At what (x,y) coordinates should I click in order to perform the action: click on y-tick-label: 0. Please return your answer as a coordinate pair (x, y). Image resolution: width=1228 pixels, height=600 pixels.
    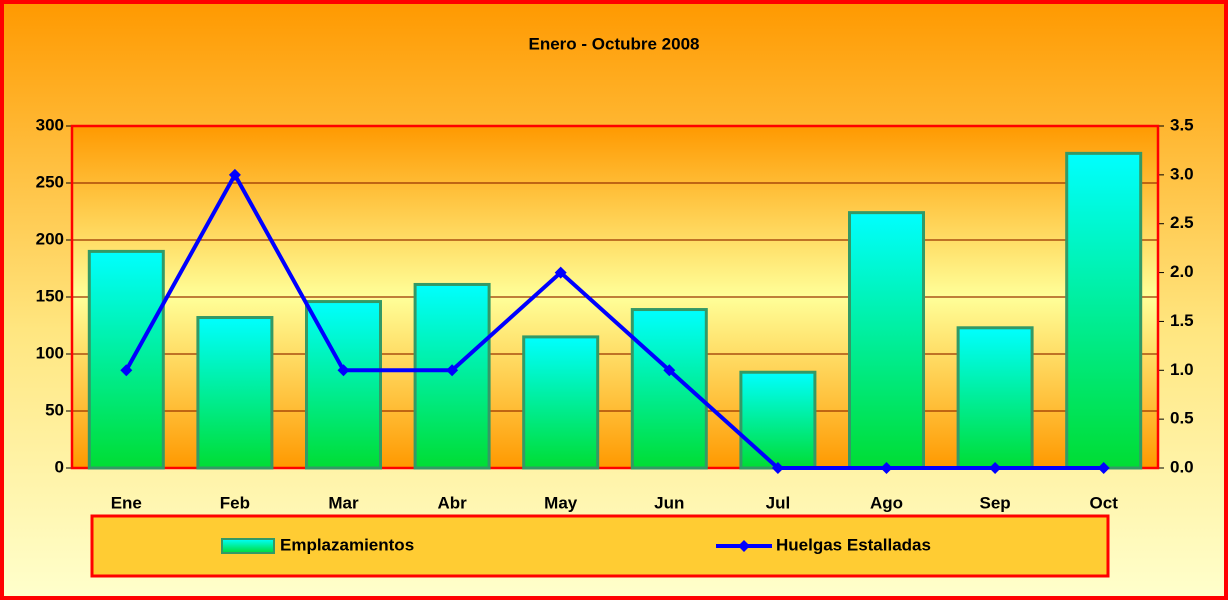
    Looking at the image, I should click on (59, 466).